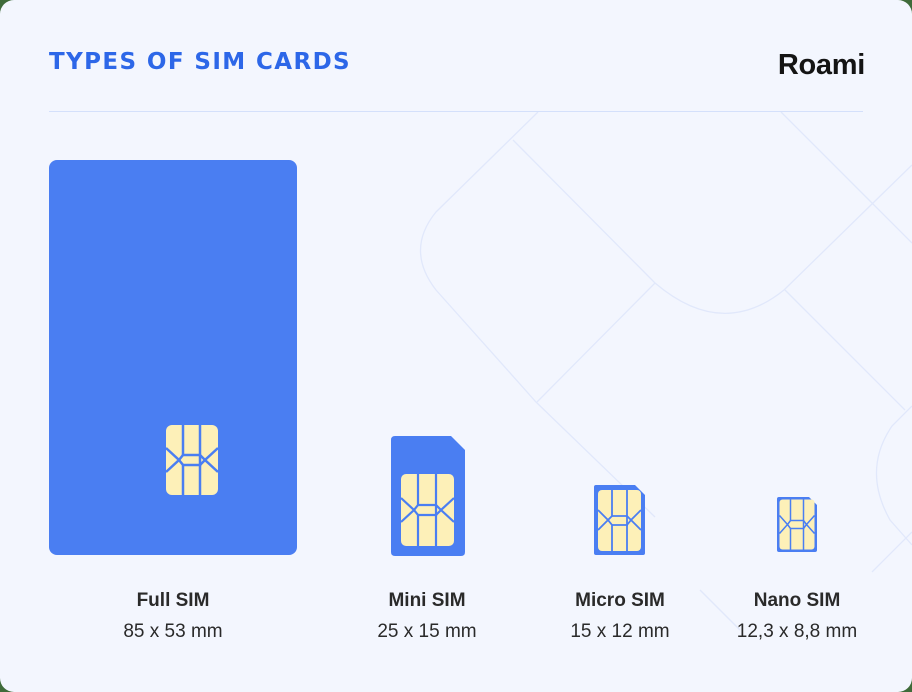 The image size is (912, 692). I want to click on header-divider, so click(456, 111).